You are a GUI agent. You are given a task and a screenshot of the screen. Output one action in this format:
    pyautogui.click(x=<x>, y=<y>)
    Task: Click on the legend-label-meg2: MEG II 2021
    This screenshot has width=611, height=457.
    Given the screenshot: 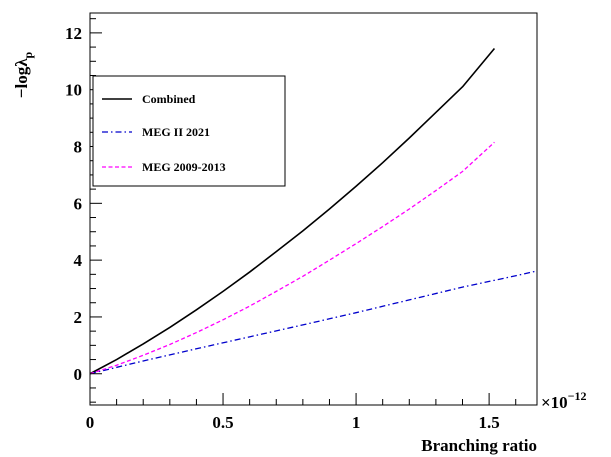 What is the action you would take?
    pyautogui.click(x=176, y=132)
    